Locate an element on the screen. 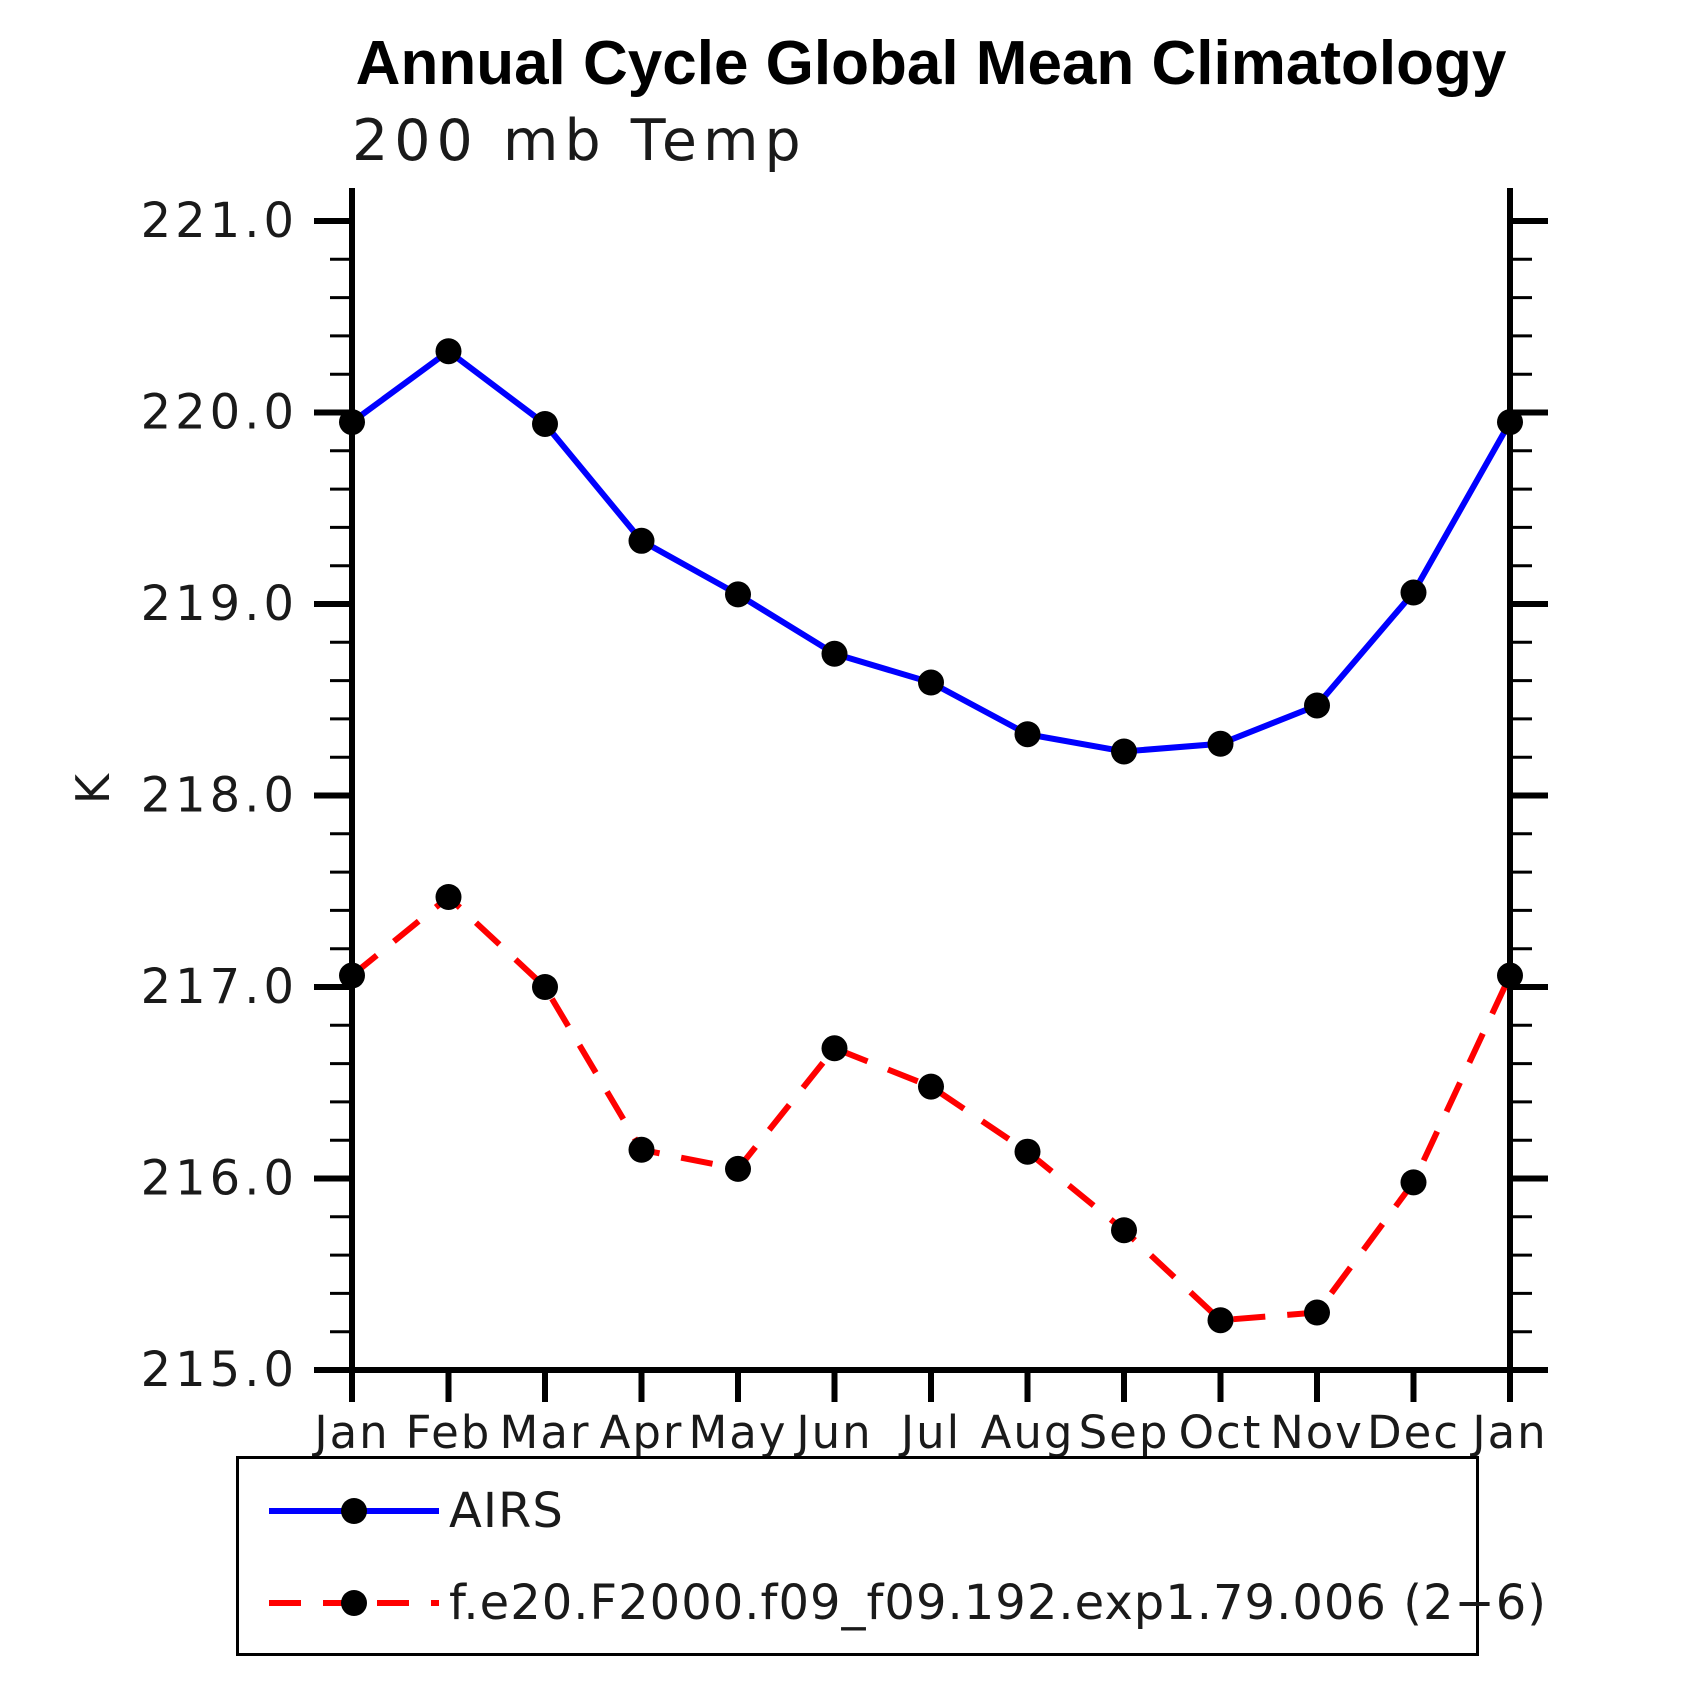  y-tick-label: 217.0 is located at coordinates (219, 987).